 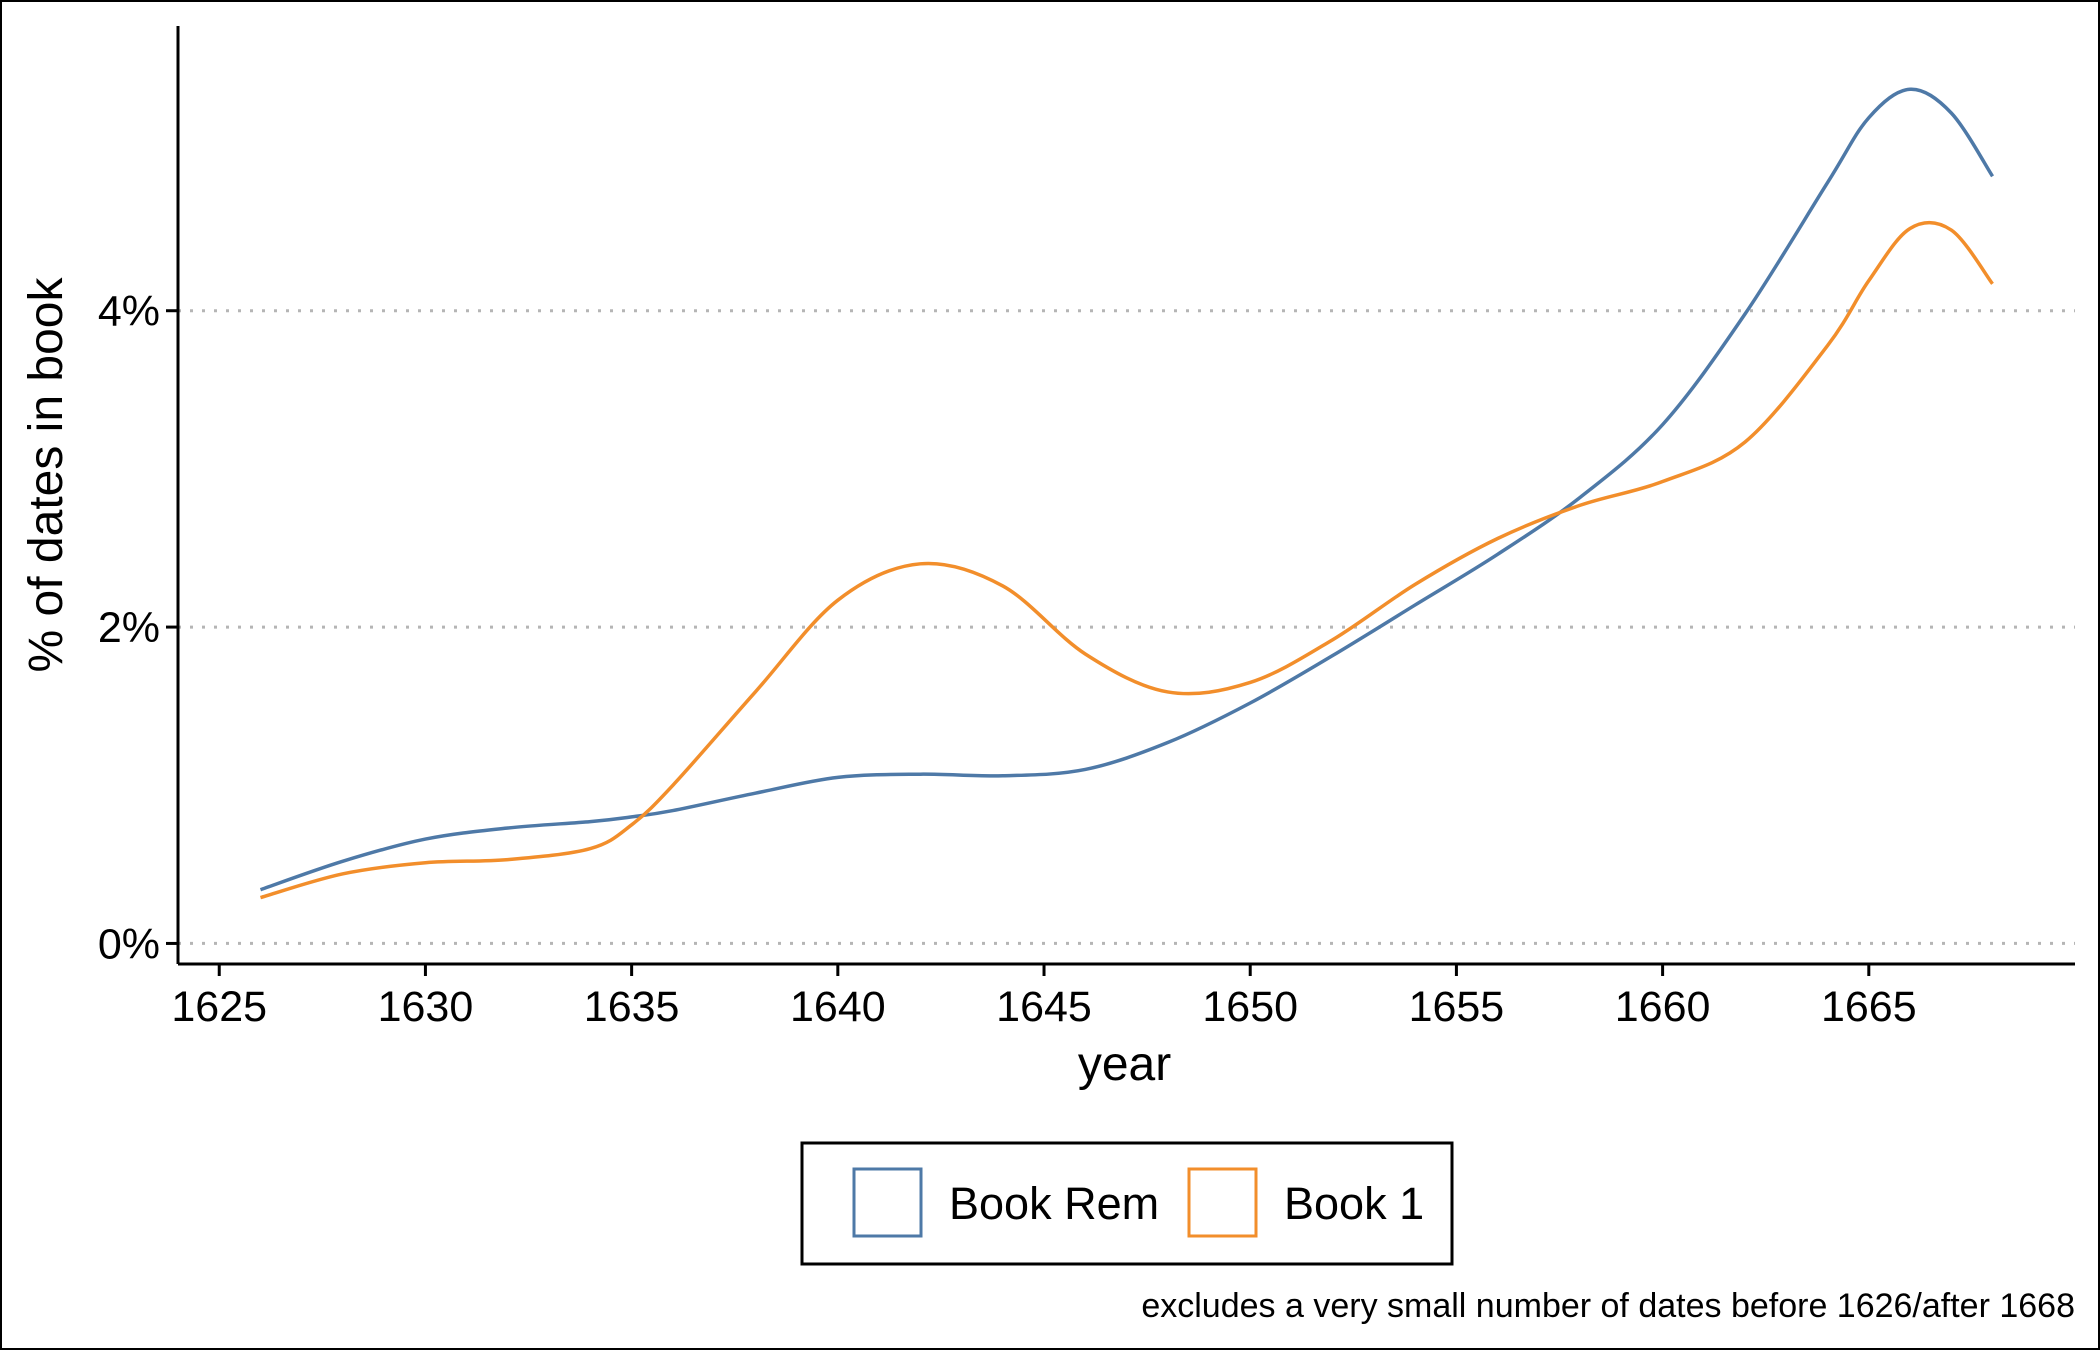 I want to click on x-axis-title: year, so click(x=1124, y=1064).